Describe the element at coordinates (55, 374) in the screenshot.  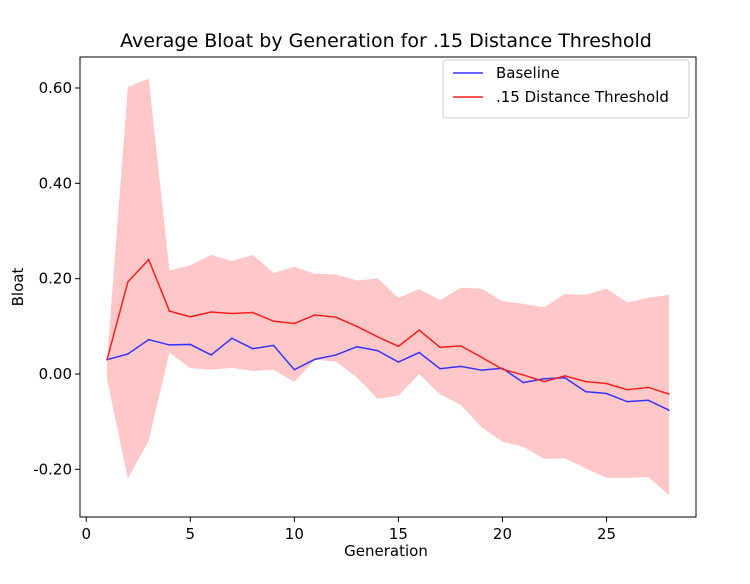
I see `y-tick-label-1: 0.00` at that location.